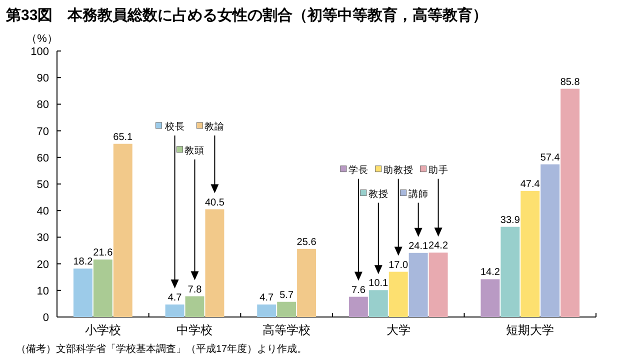 This screenshot has width=624, height=362. Describe the element at coordinates (378, 194) in the screenshot. I see `legend-label: 教授` at that location.